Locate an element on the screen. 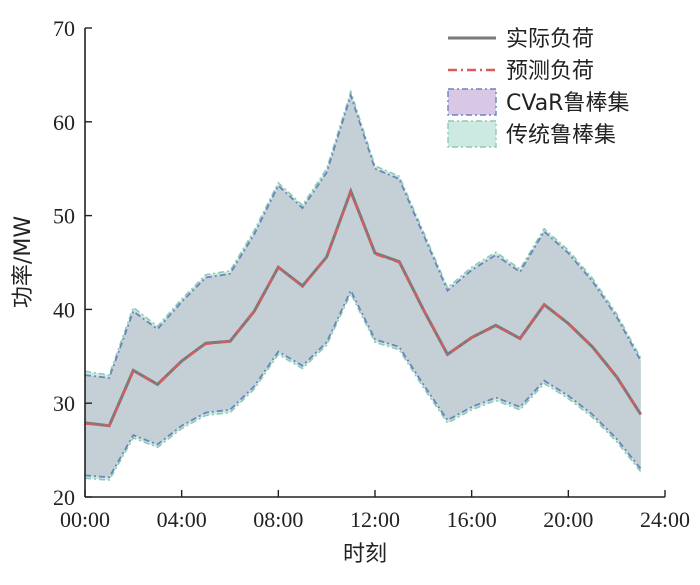 The width and height of the screenshot is (700, 585). legend-item-forecast-load: 预测负荷 is located at coordinates (521, 71).